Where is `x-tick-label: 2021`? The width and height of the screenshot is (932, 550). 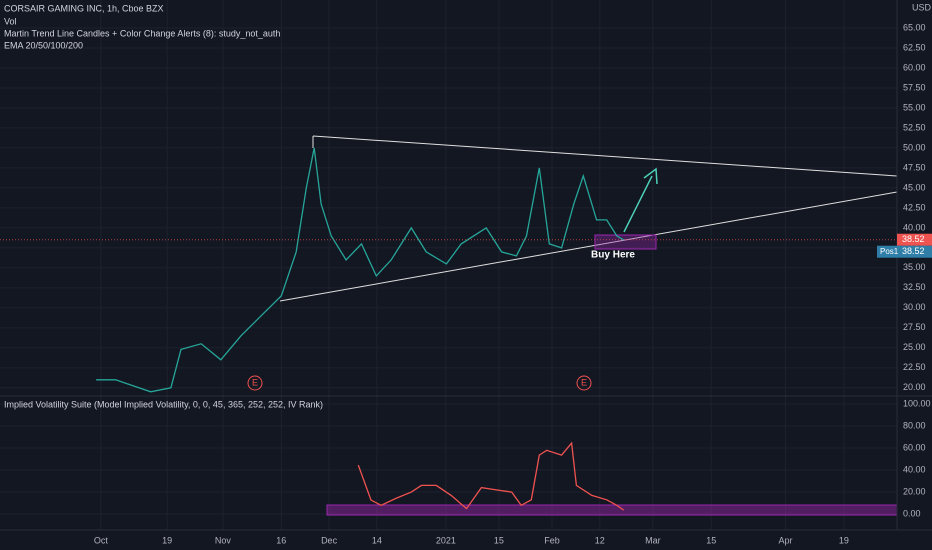 x-tick-label: 2021 is located at coordinates (446, 540).